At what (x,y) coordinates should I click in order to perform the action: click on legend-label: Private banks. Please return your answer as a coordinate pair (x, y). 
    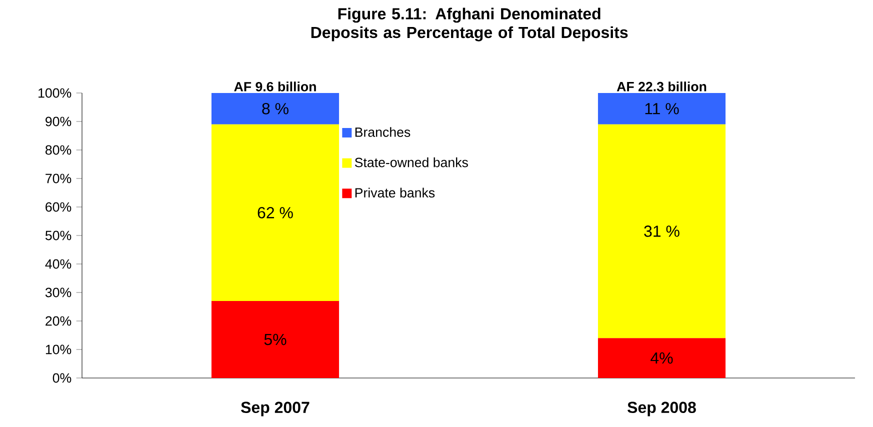
    Looking at the image, I should click on (395, 193).